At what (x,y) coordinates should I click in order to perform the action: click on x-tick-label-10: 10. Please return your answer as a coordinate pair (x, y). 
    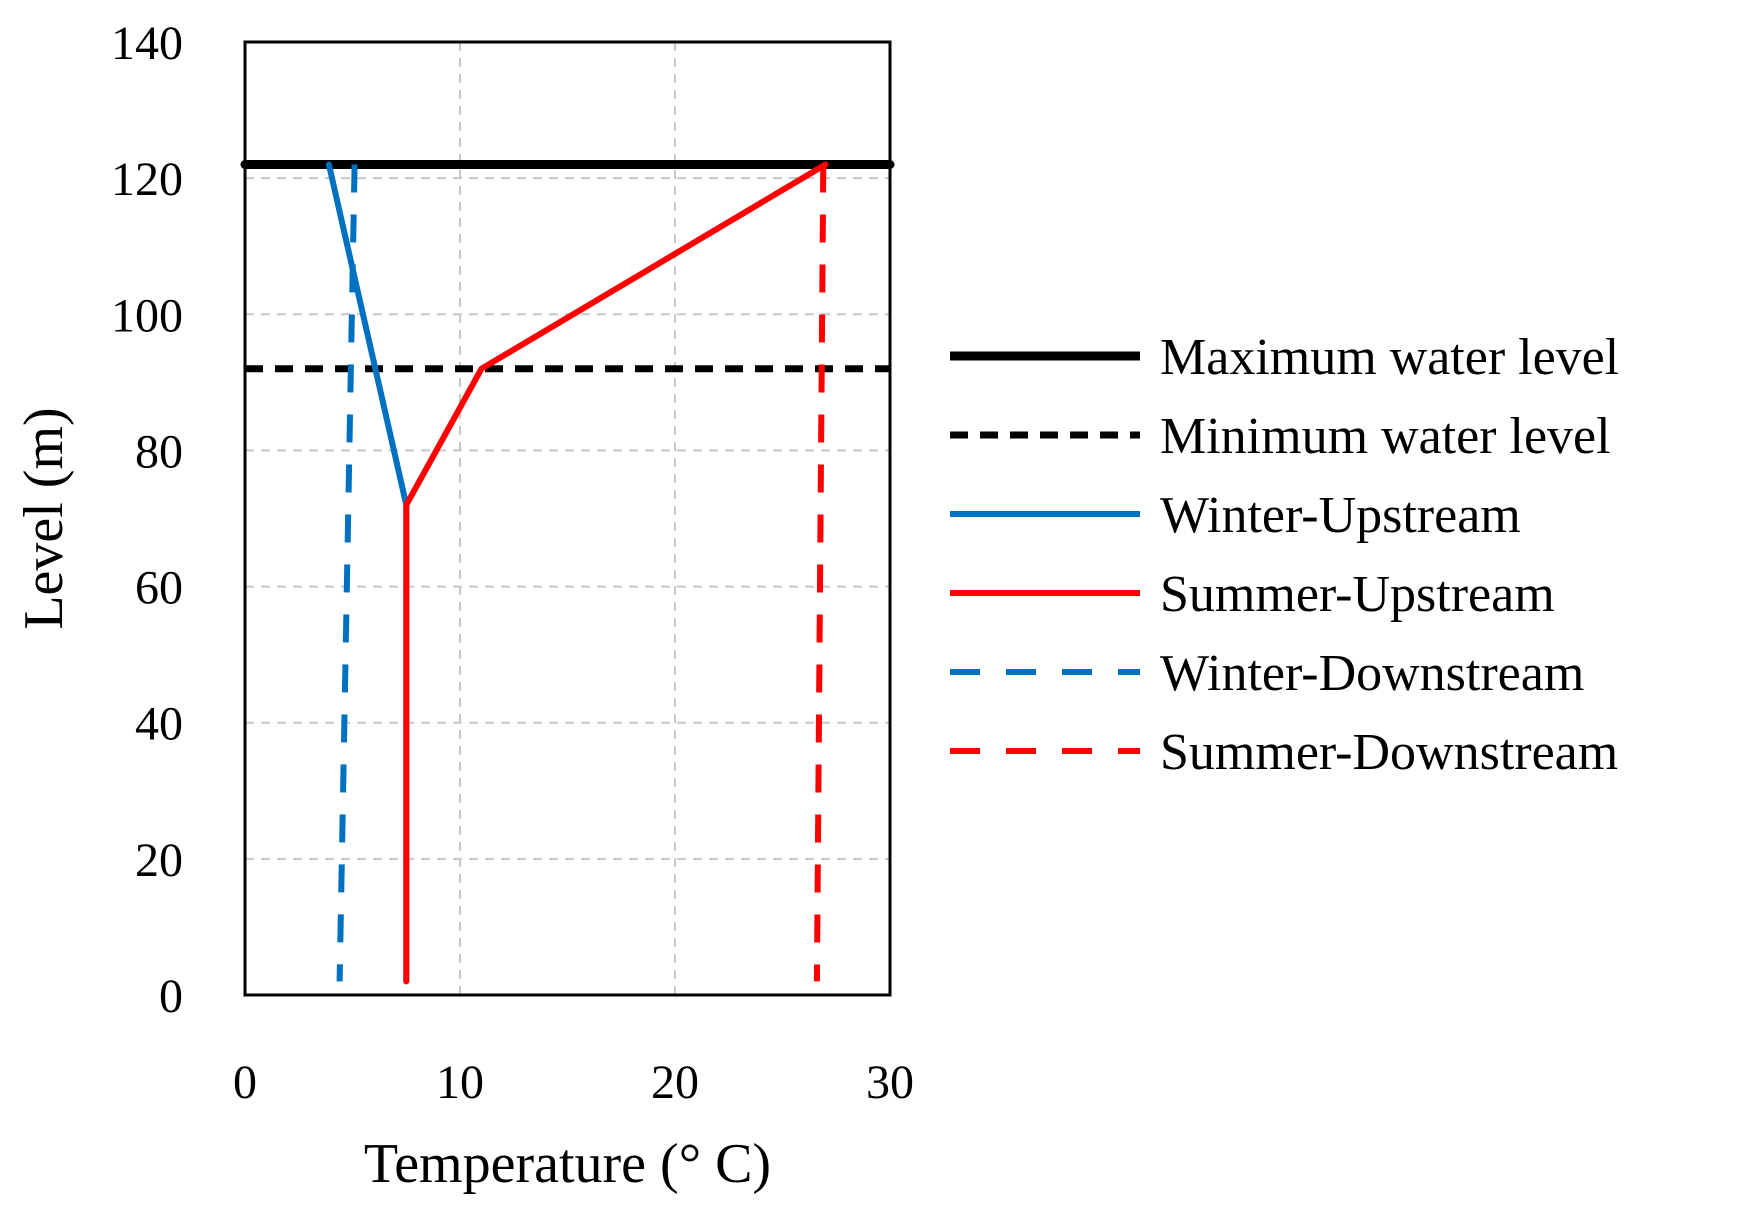
    Looking at the image, I should click on (460, 1082).